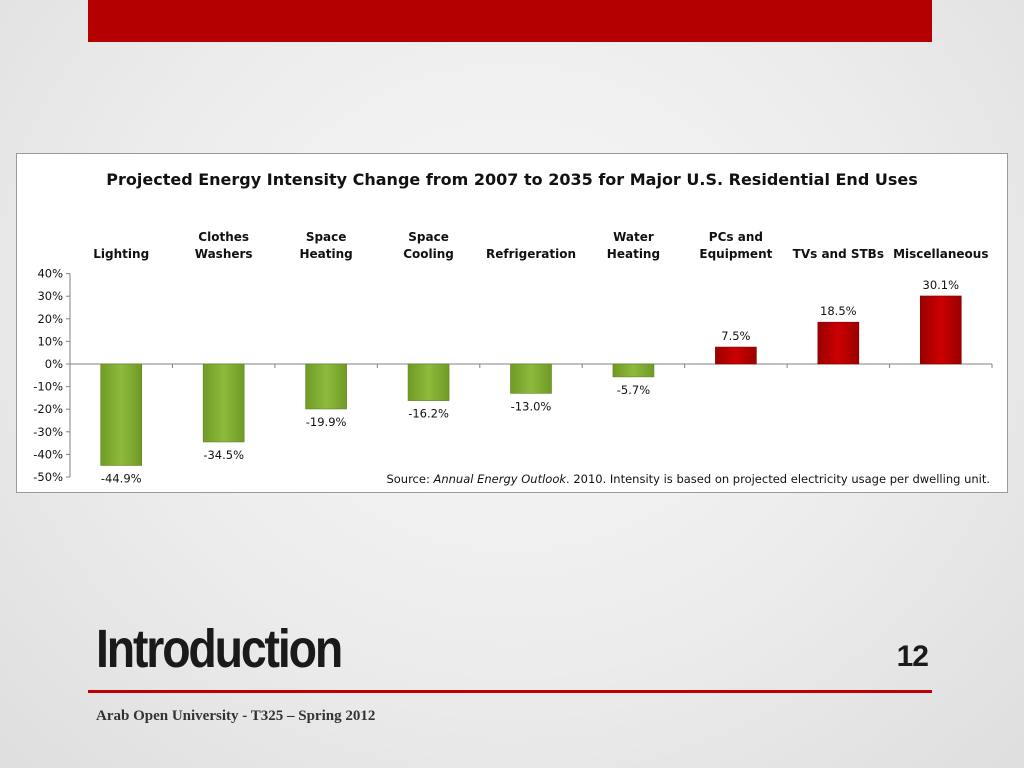 The width and height of the screenshot is (1024, 768). What do you see at coordinates (407, 479) in the screenshot?
I see `source-prefix: Source:` at bounding box center [407, 479].